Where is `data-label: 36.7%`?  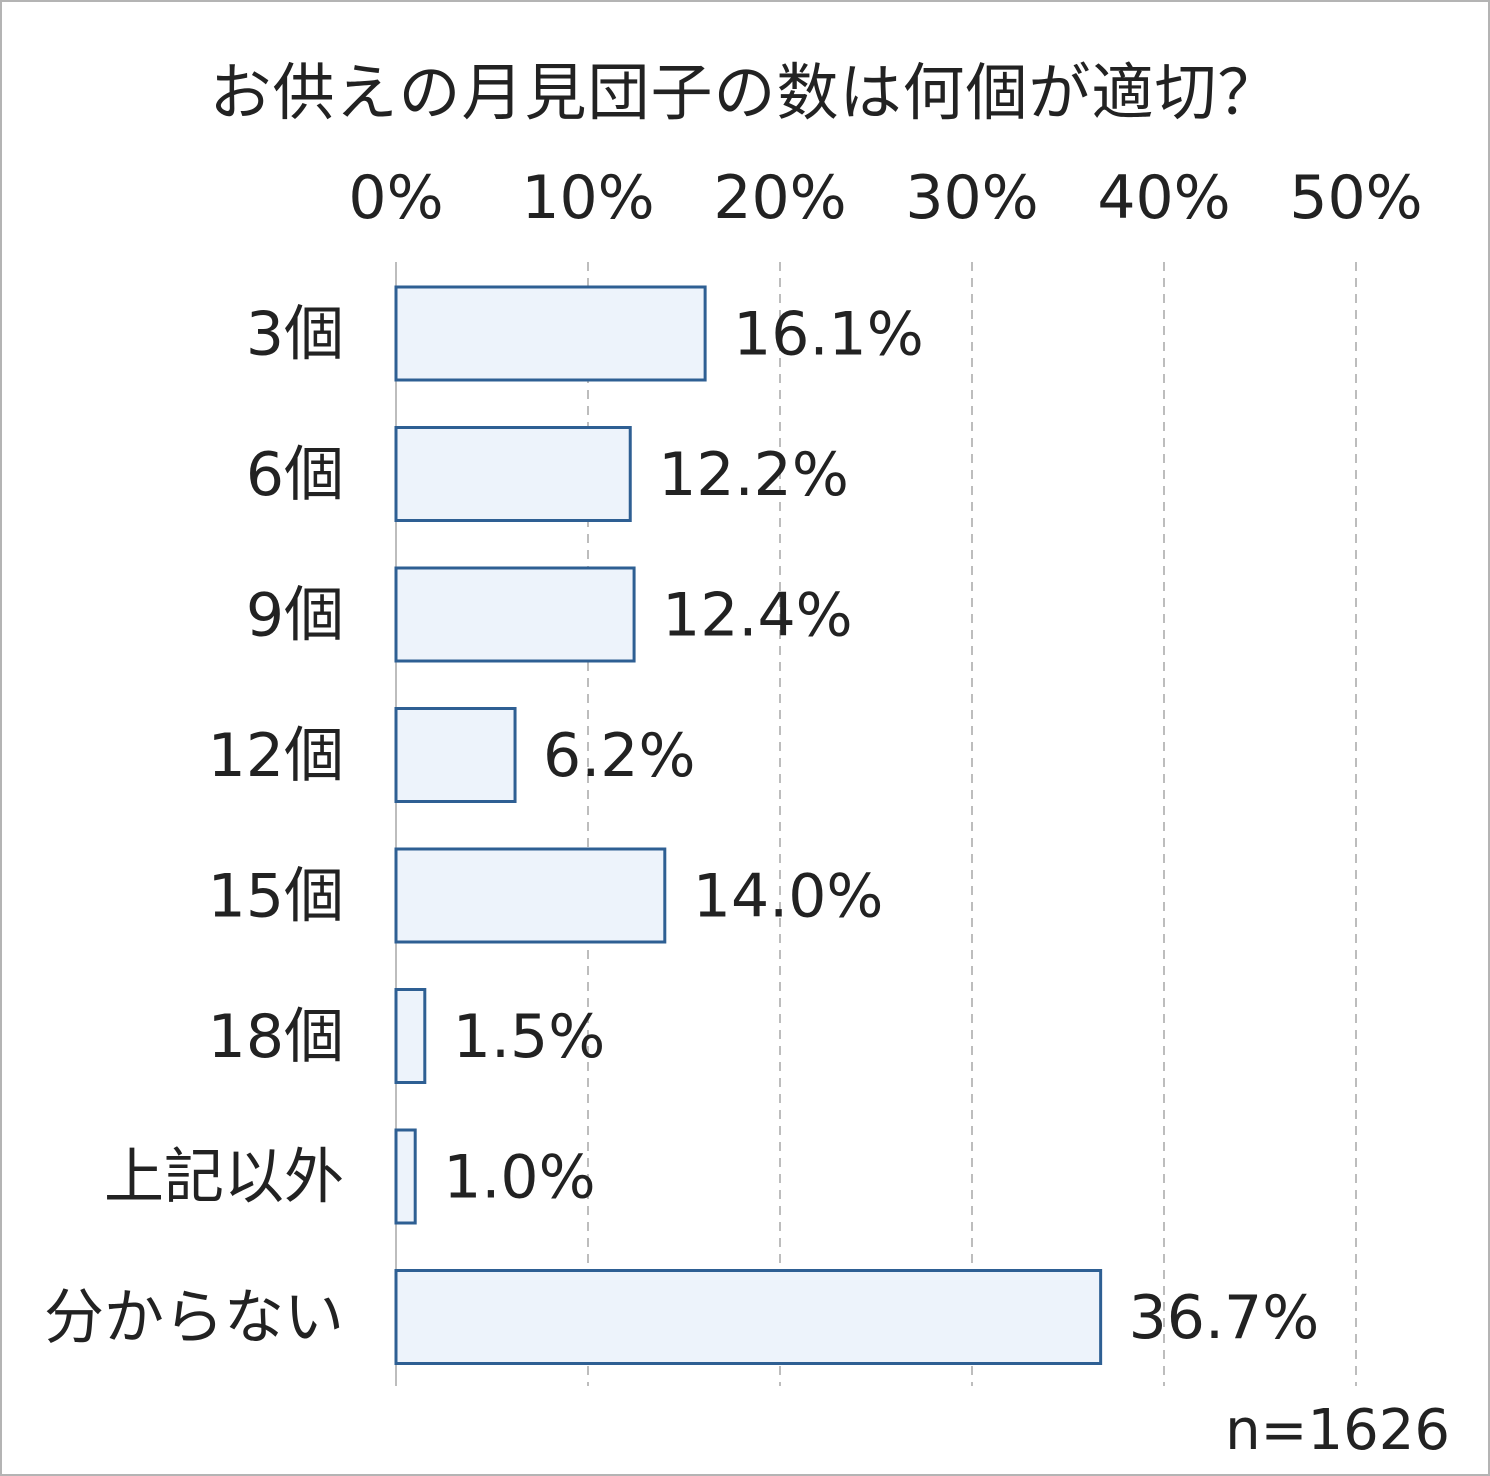 data-label: 36.7% is located at coordinates (1224, 1318).